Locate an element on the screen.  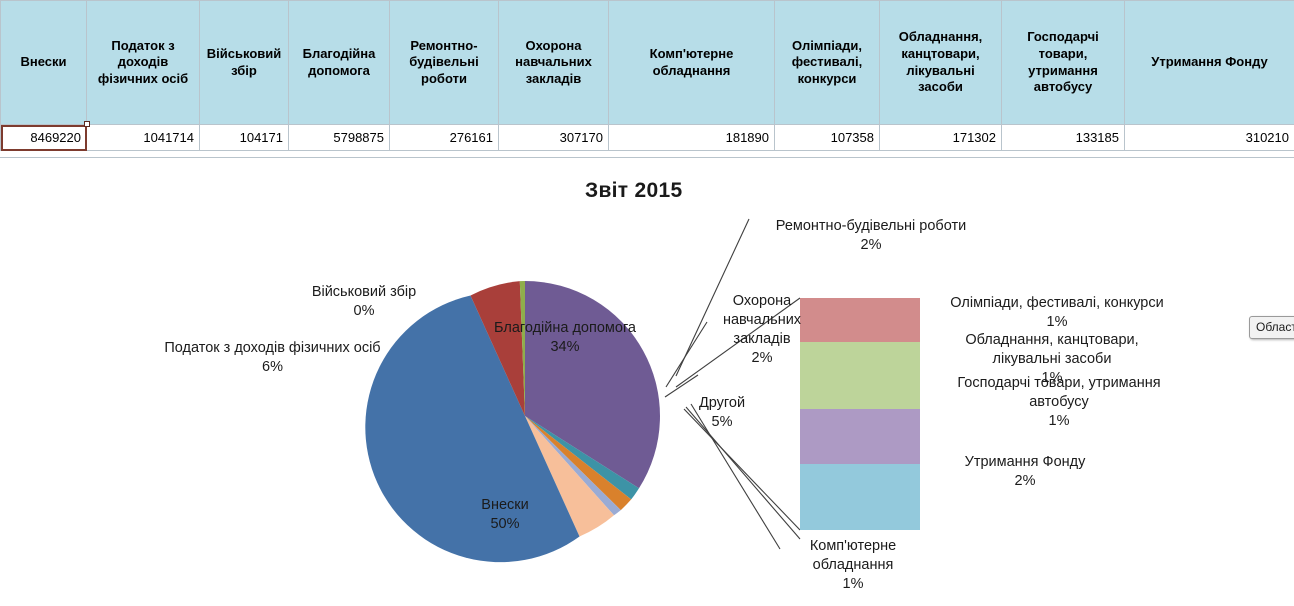
column-header: Внески is located at coordinates (43, 62).